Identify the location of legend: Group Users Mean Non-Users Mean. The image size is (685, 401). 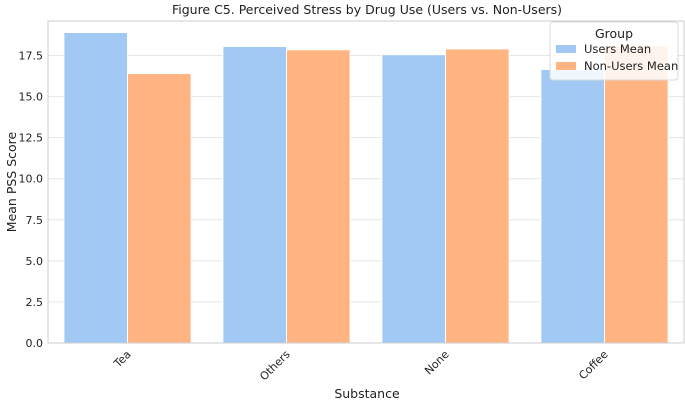
(614, 51).